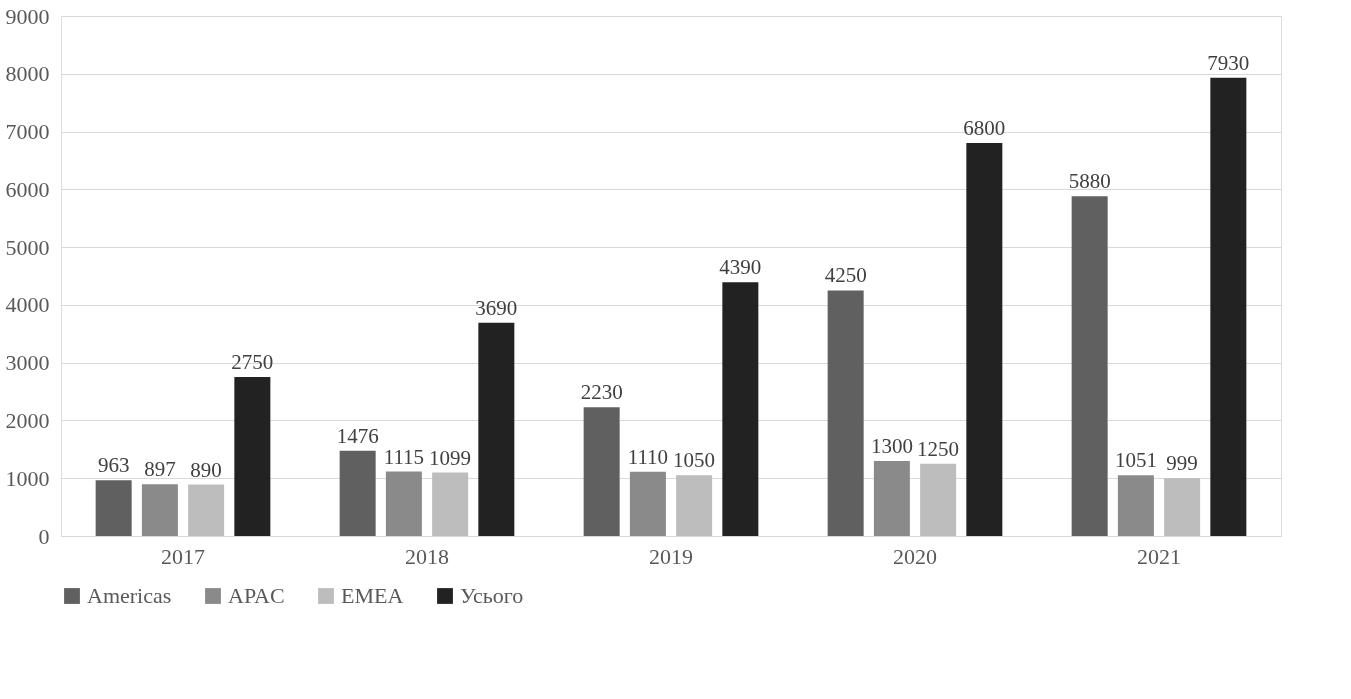 The image size is (1351, 699). I want to click on data-label: 2750, so click(252, 362).